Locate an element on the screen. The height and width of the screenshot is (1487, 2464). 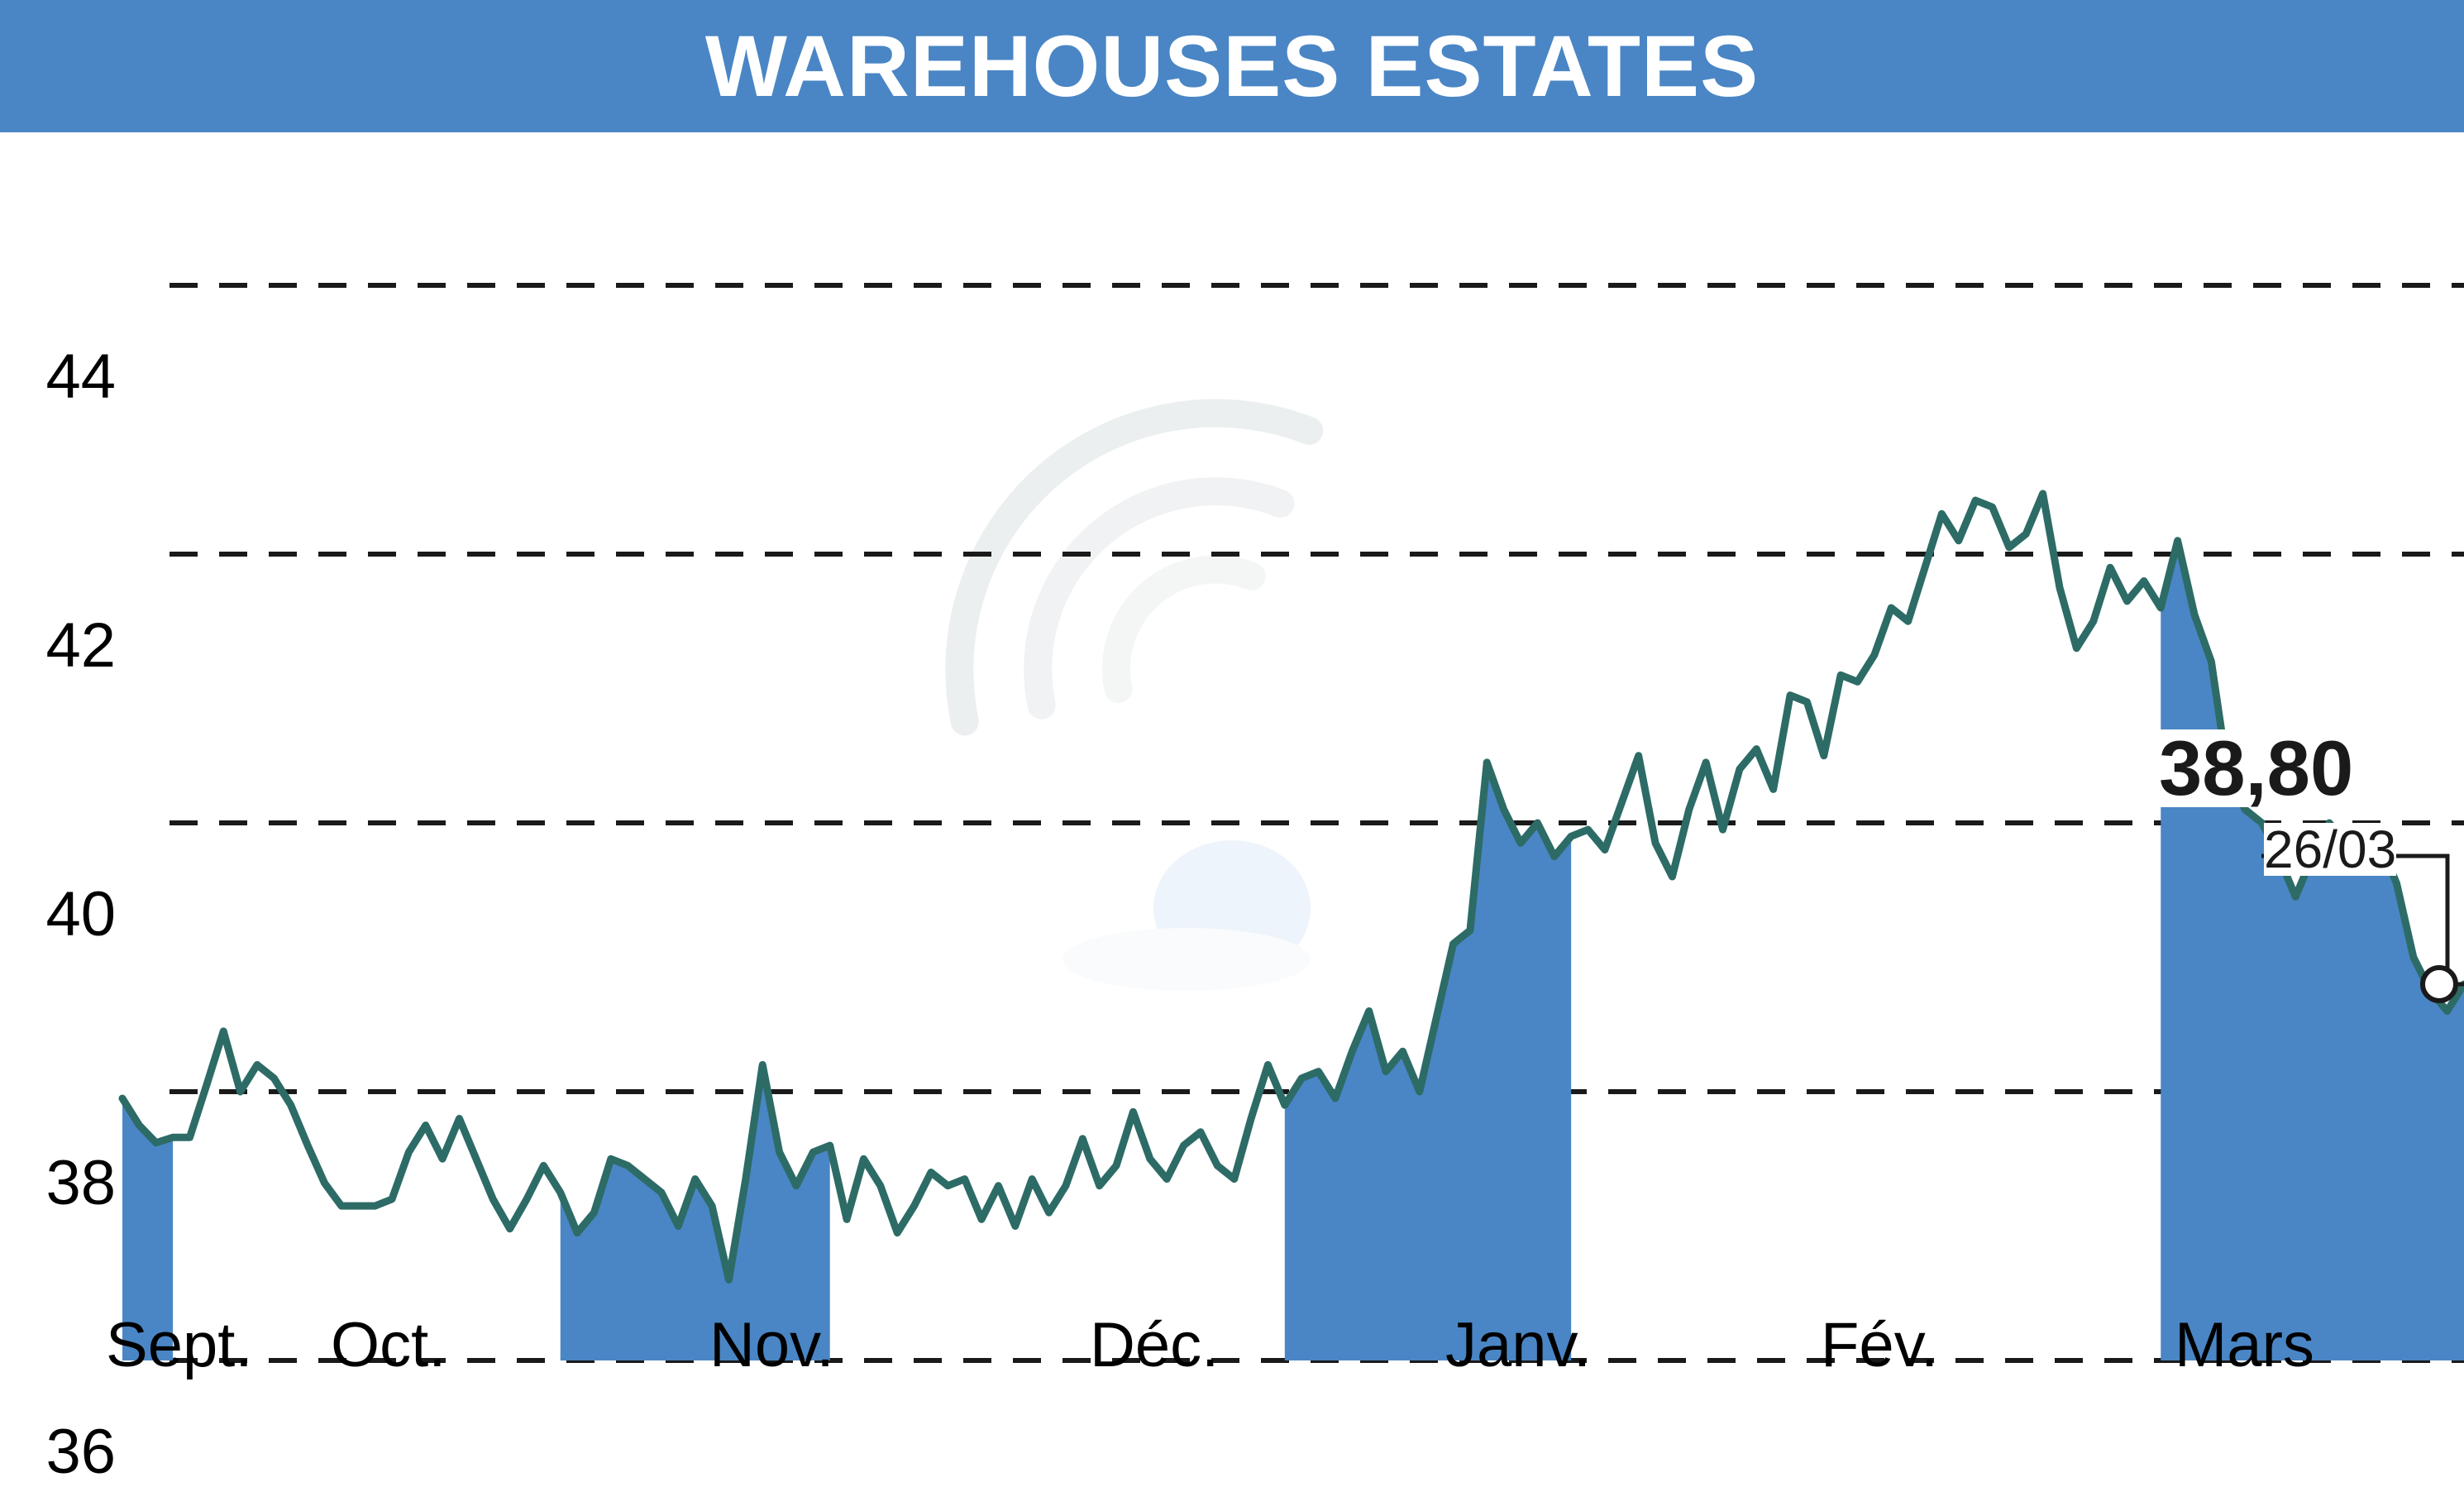
title-bar: WAREHOUSES ESTATES is located at coordinates (1232, 66).